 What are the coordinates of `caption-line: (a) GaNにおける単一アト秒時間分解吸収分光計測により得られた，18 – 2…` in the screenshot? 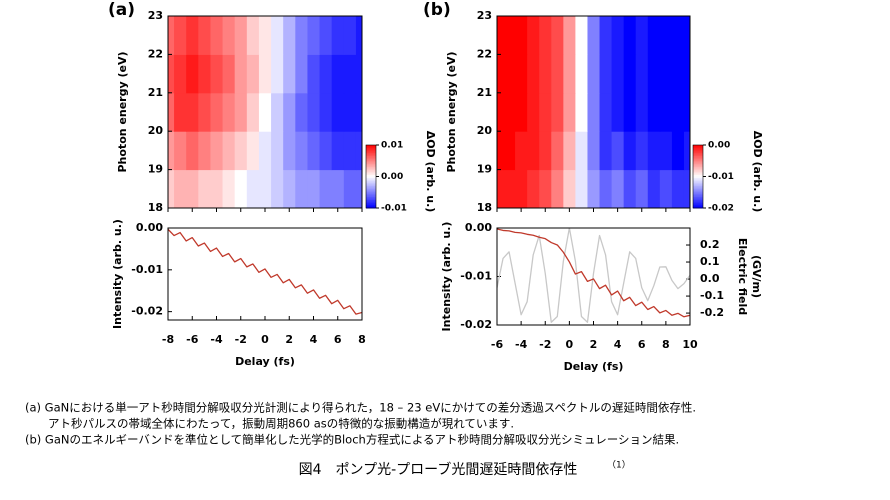 It's located at (360, 408).